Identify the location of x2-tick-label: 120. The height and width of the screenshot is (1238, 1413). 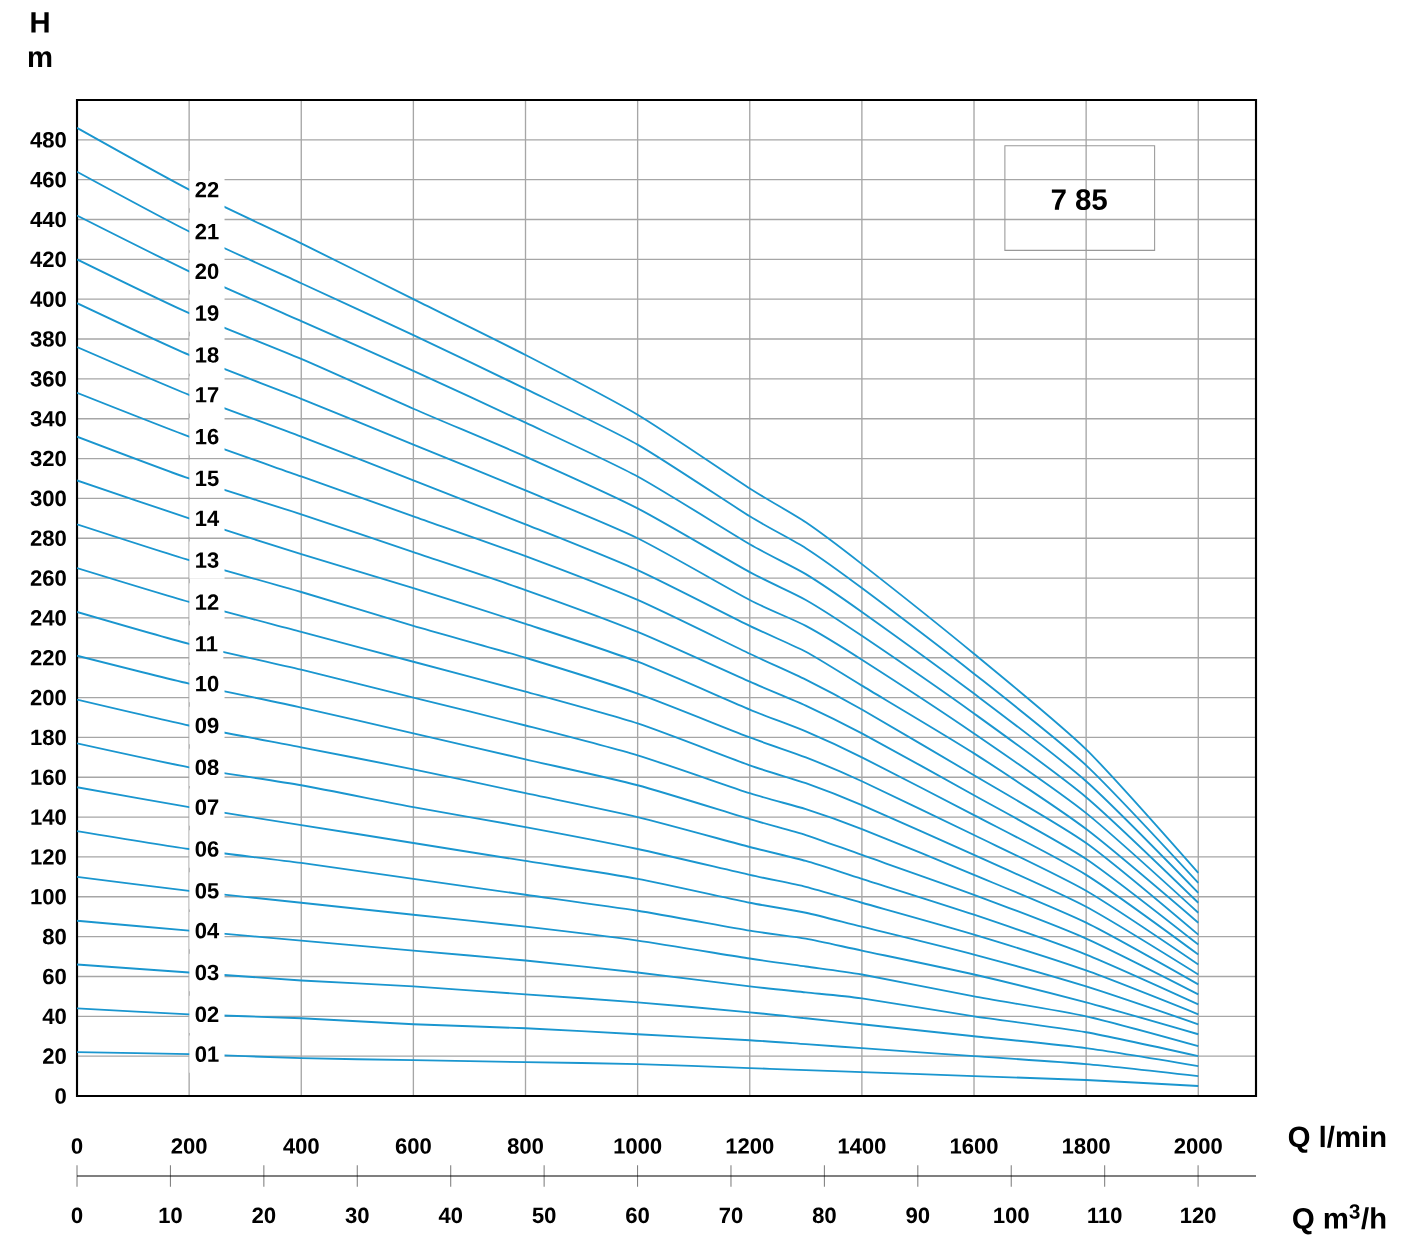
(1198, 1215).